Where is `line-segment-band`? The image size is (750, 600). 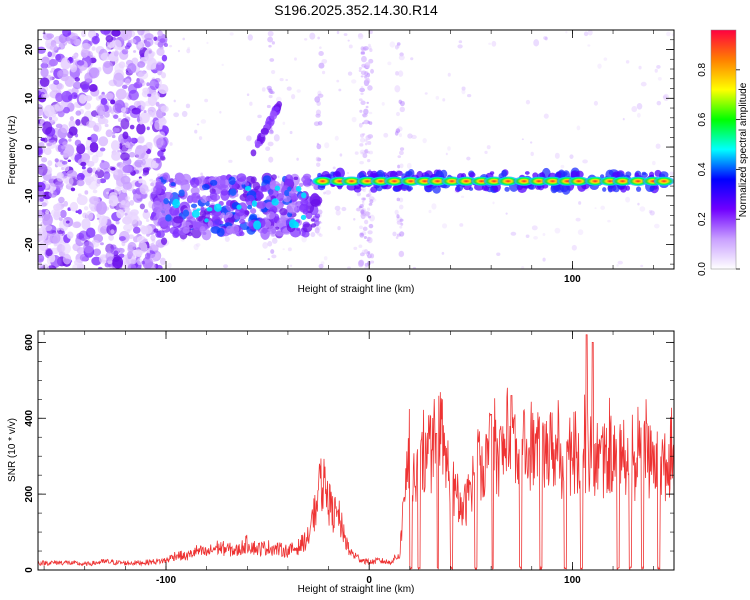 line-segment-band is located at coordinates (496, 181).